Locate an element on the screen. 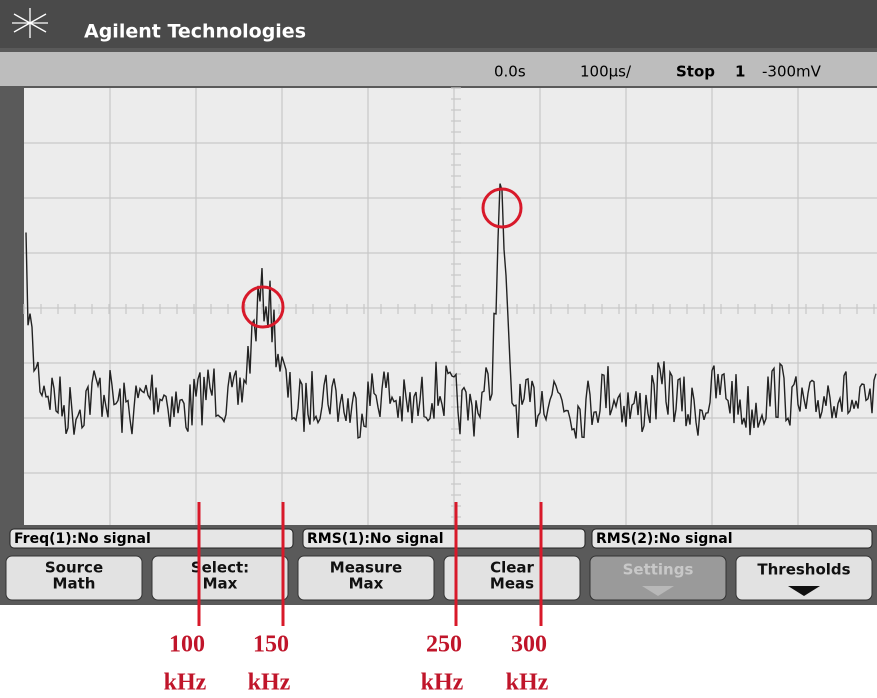 The image size is (877, 698). trigger-level: -300mV is located at coordinates (792, 72).